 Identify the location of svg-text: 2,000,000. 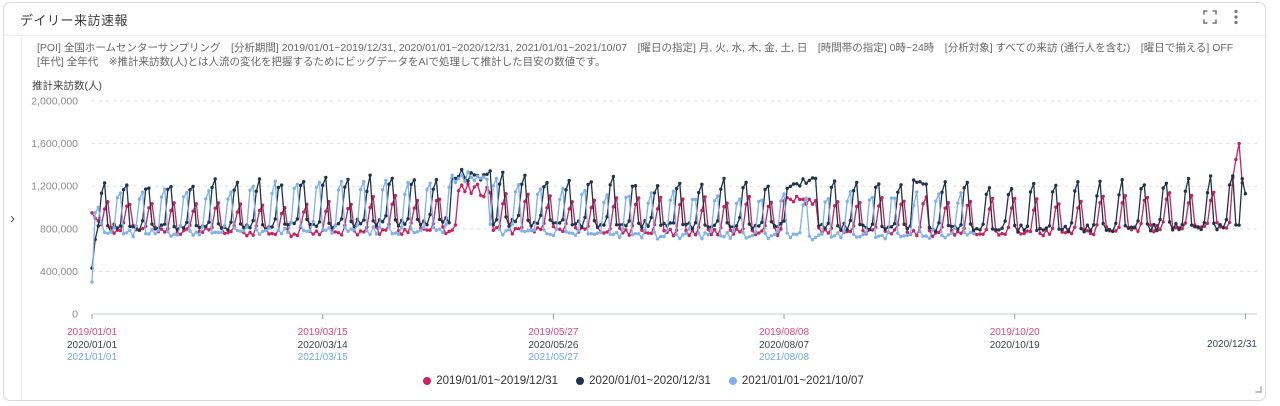
(54, 102).